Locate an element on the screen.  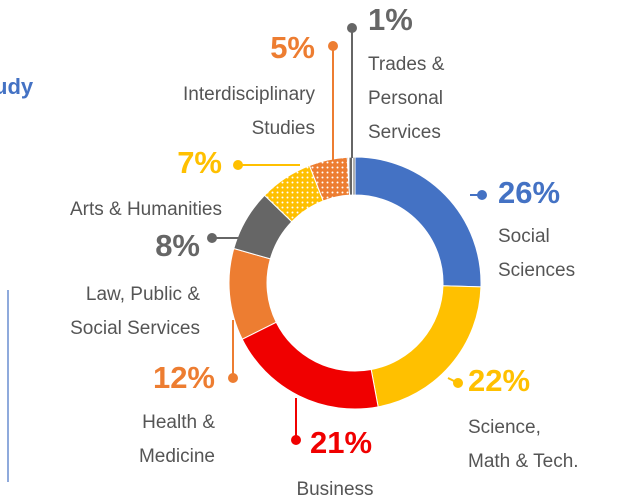
category-label: Law, Public & is located at coordinates (143, 294).